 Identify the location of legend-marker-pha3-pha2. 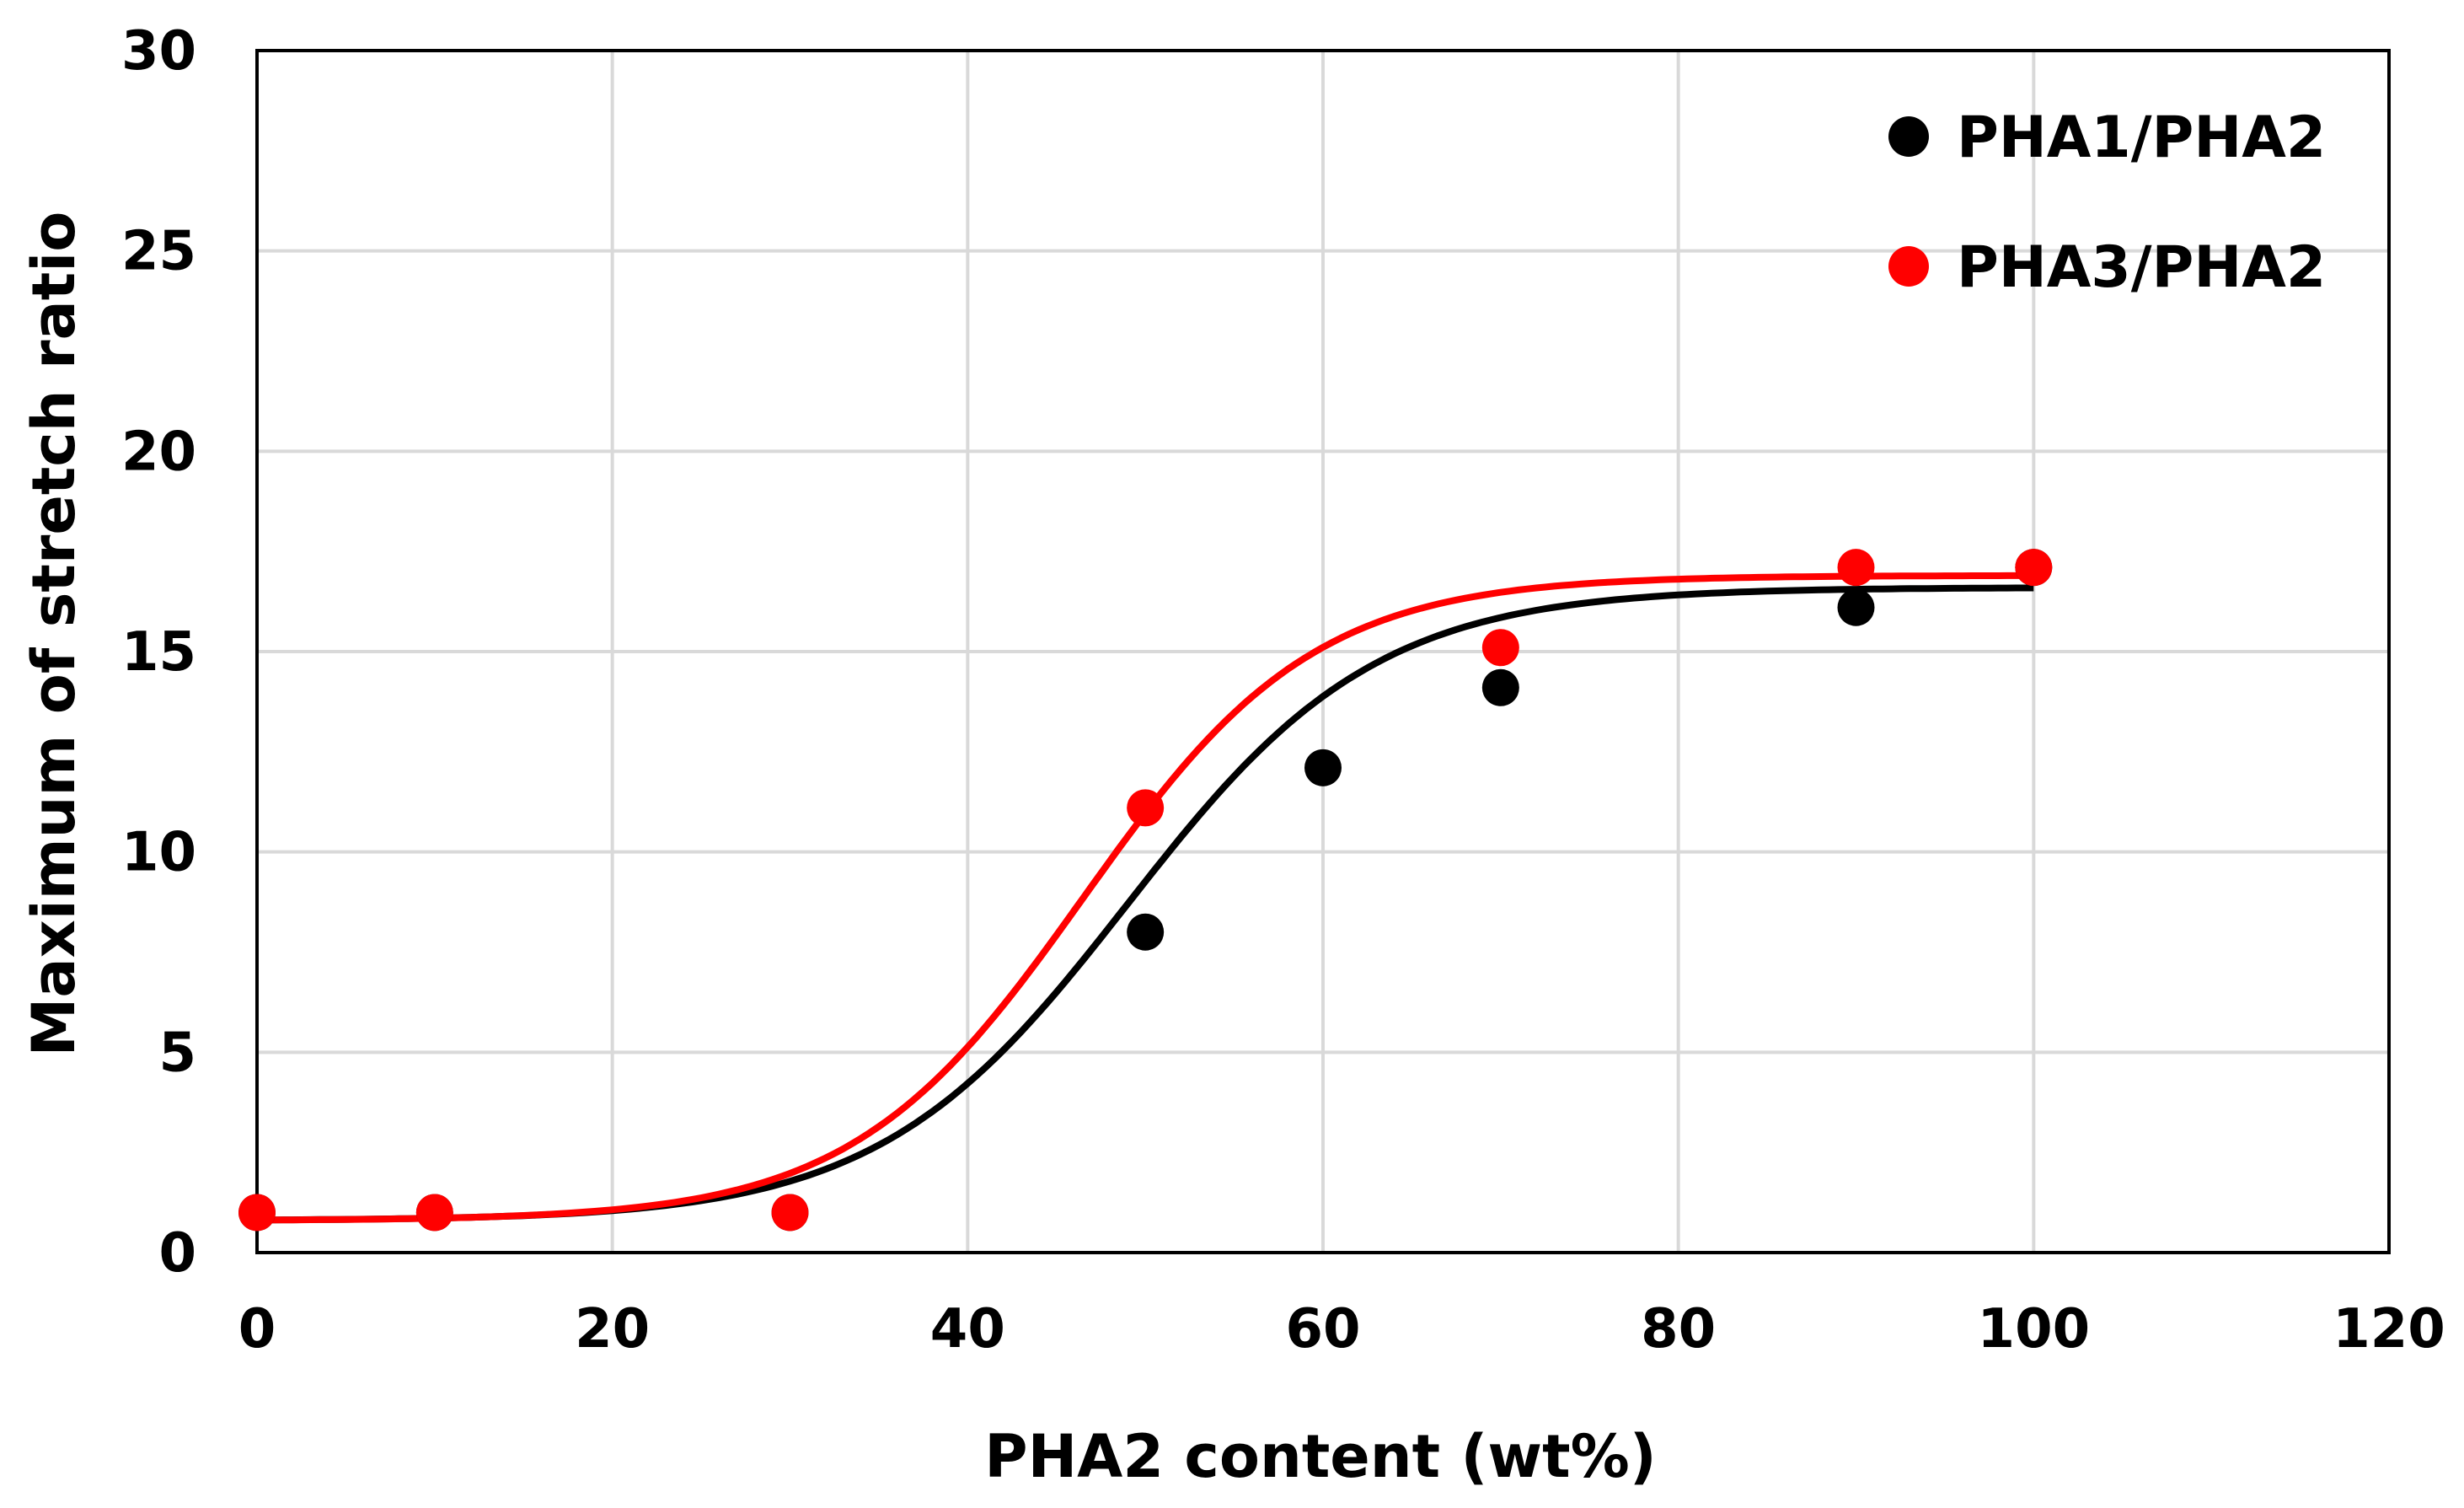
(1909, 266).